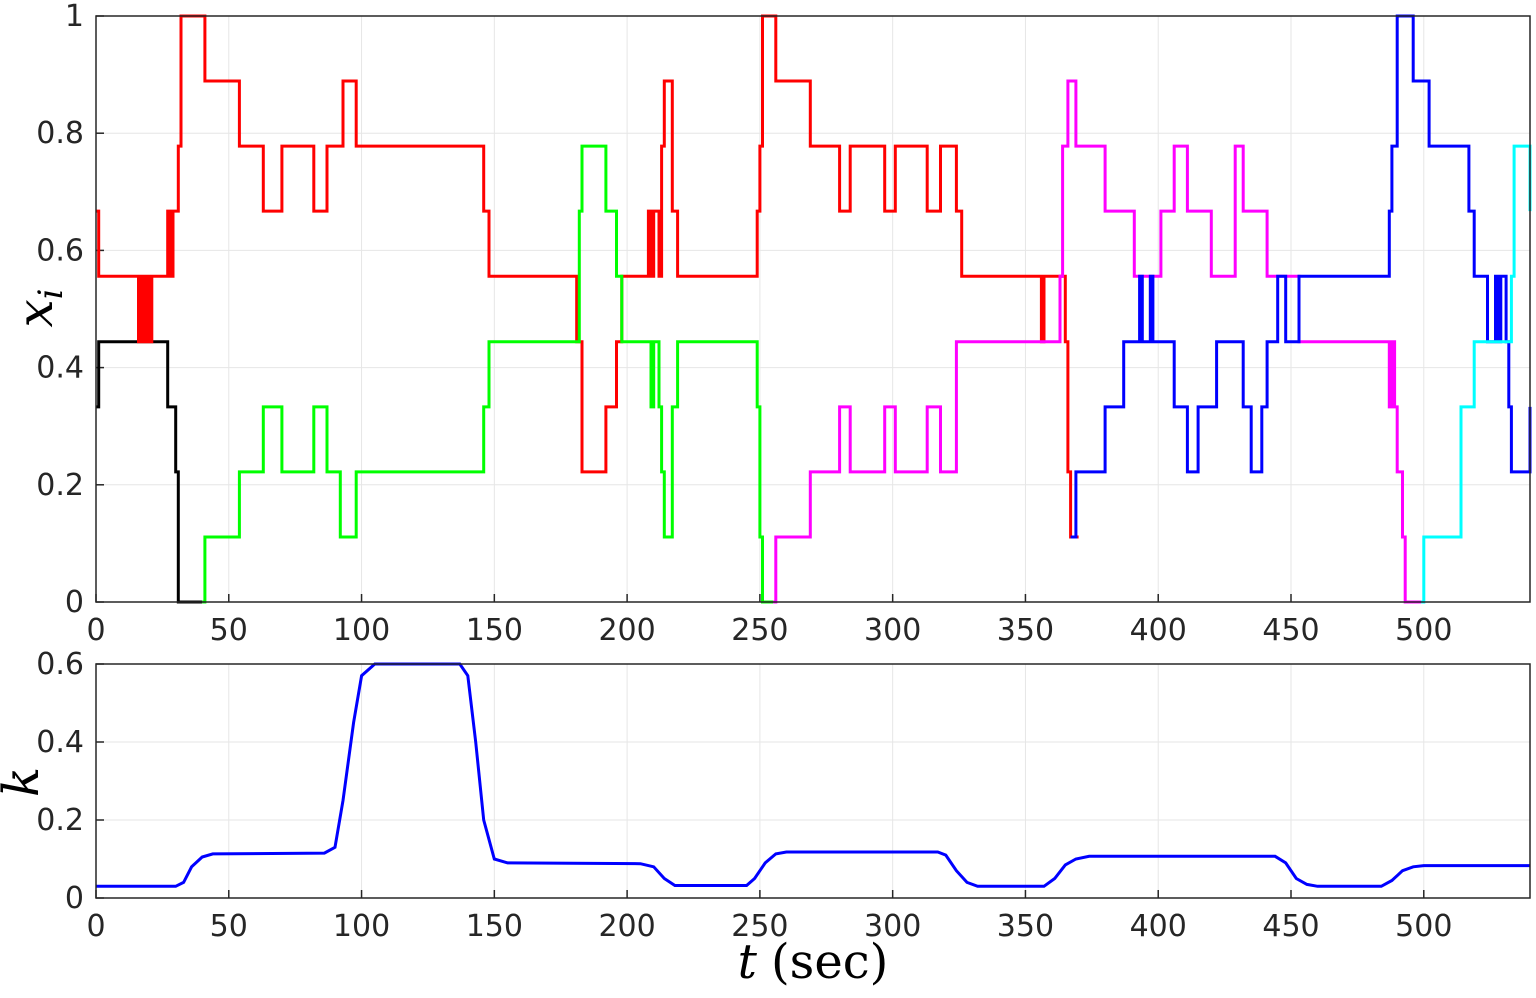 This screenshot has width=1536, height=998. What do you see at coordinates (1476, 374) in the screenshot?
I see `cyan-series-line` at bounding box center [1476, 374].